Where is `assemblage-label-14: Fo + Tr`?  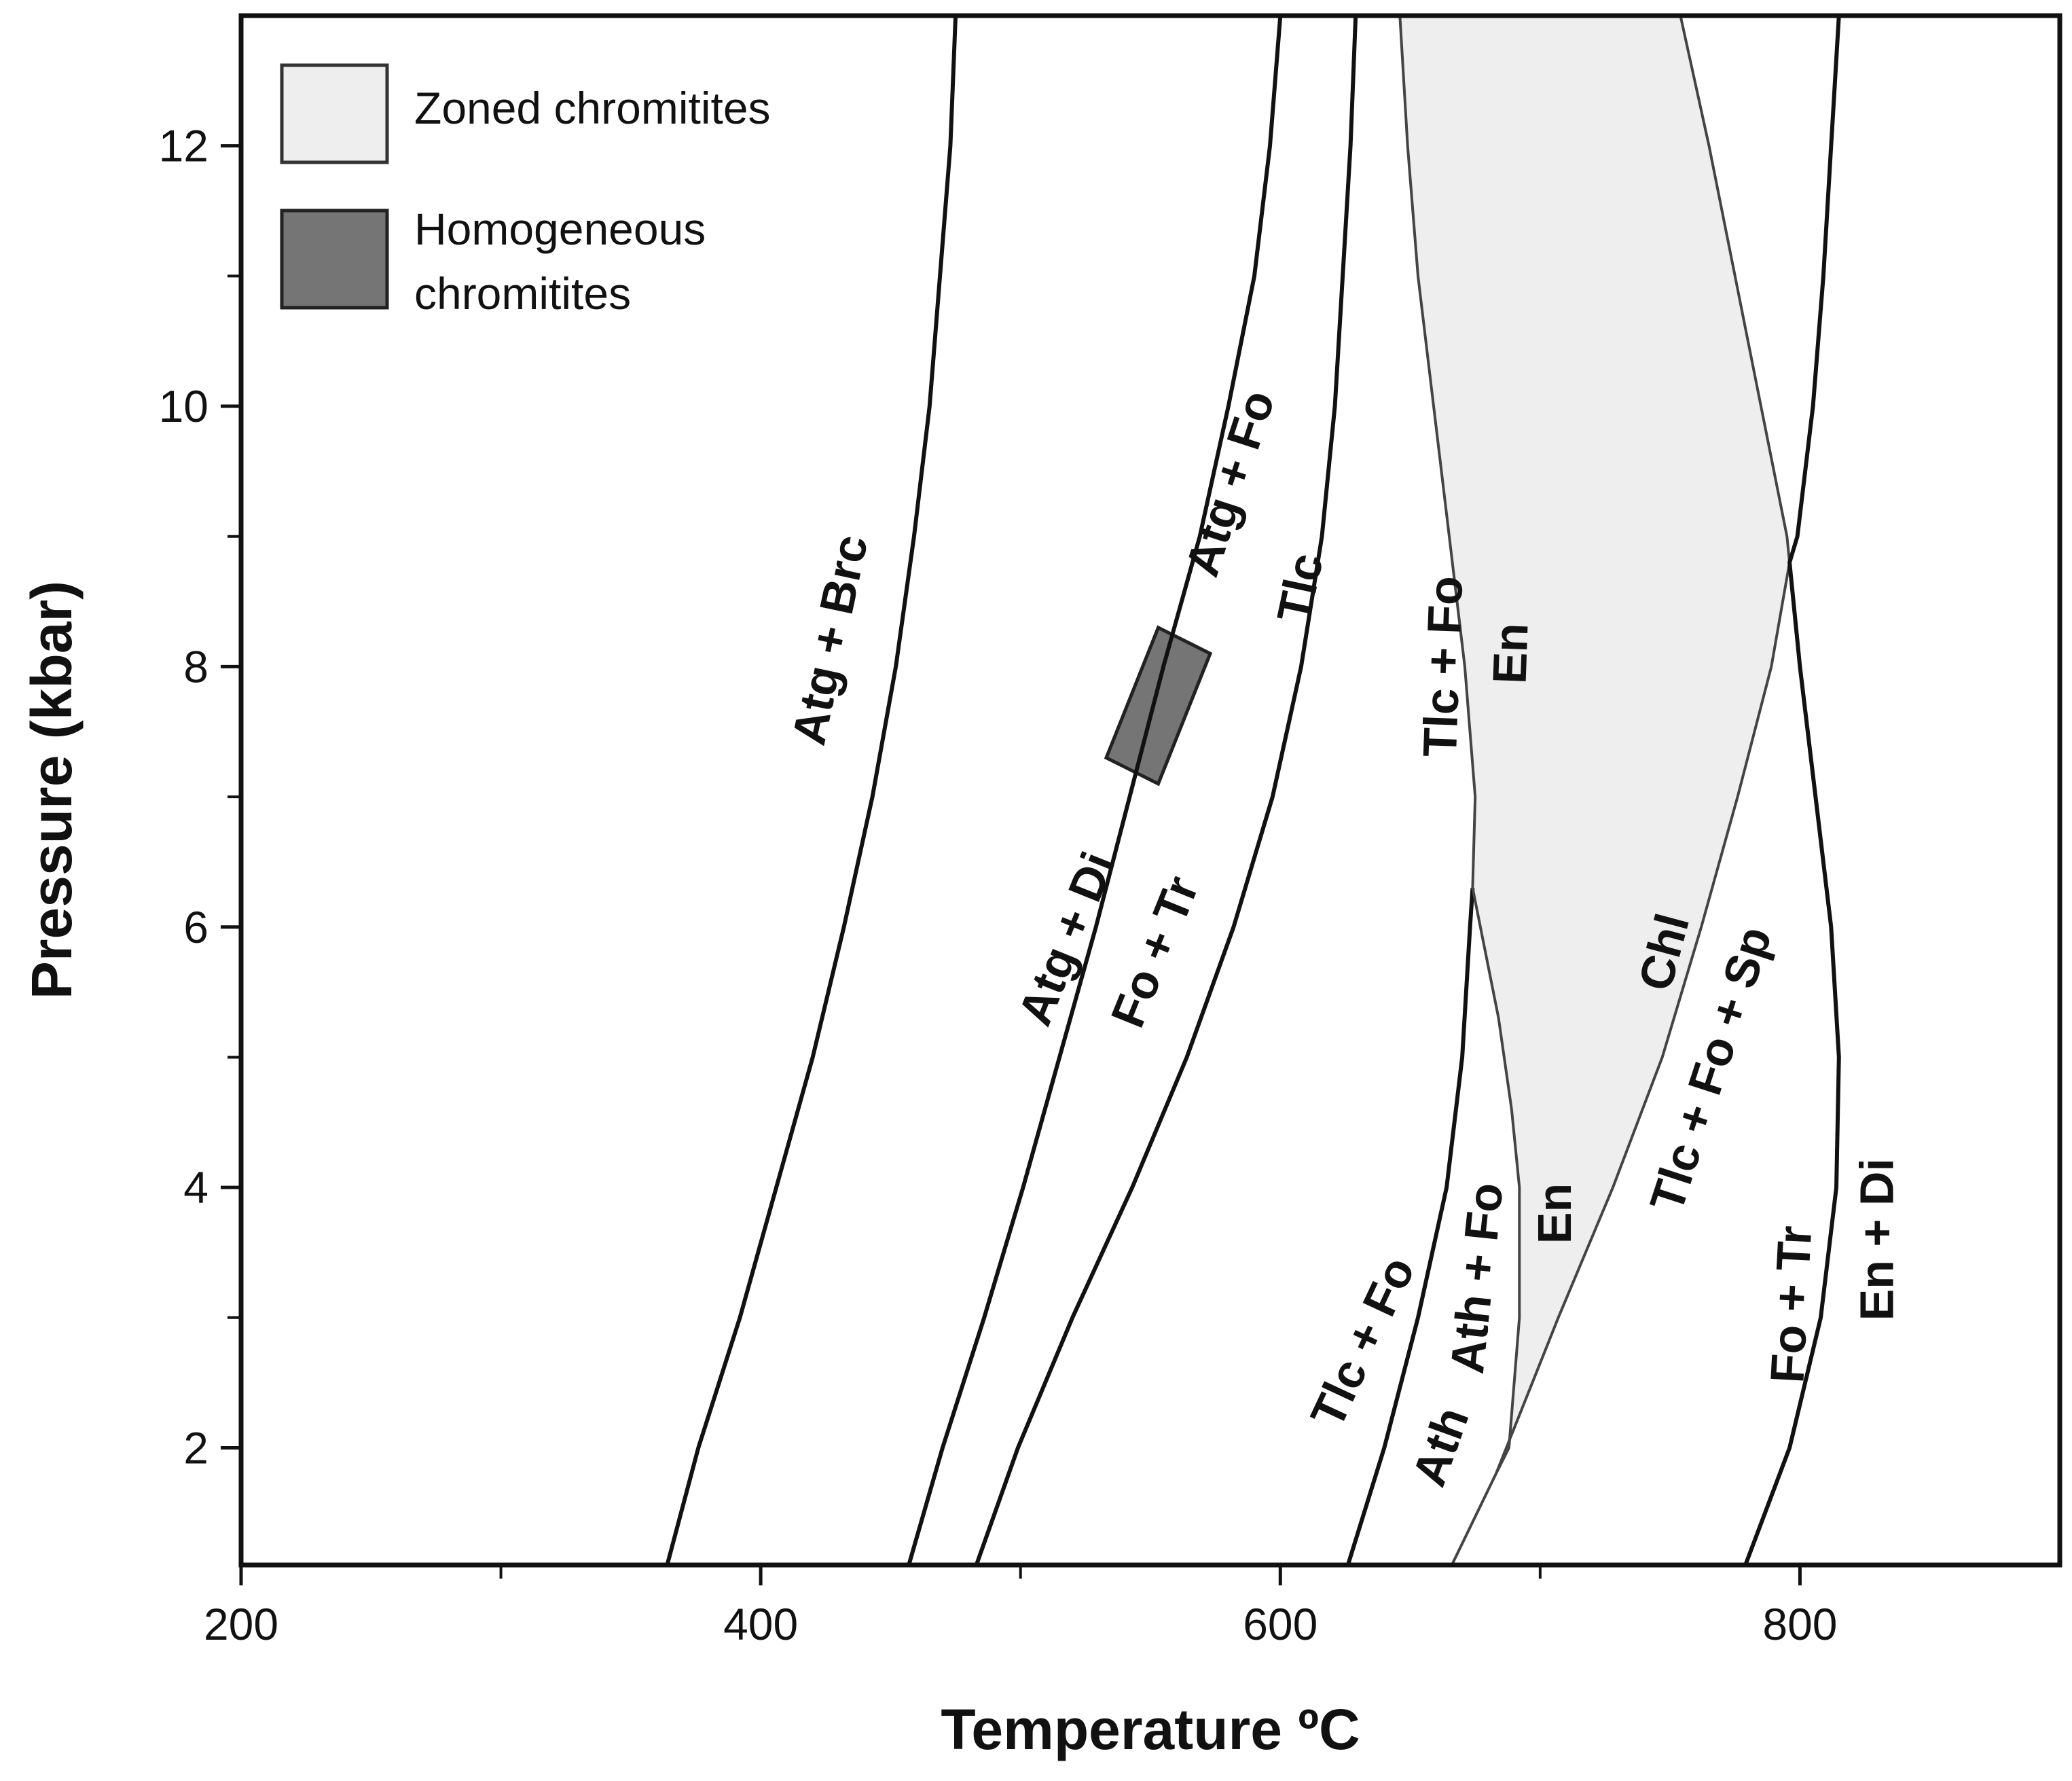
assemblage-label-14: Fo + Tr is located at coordinates (1791, 1304).